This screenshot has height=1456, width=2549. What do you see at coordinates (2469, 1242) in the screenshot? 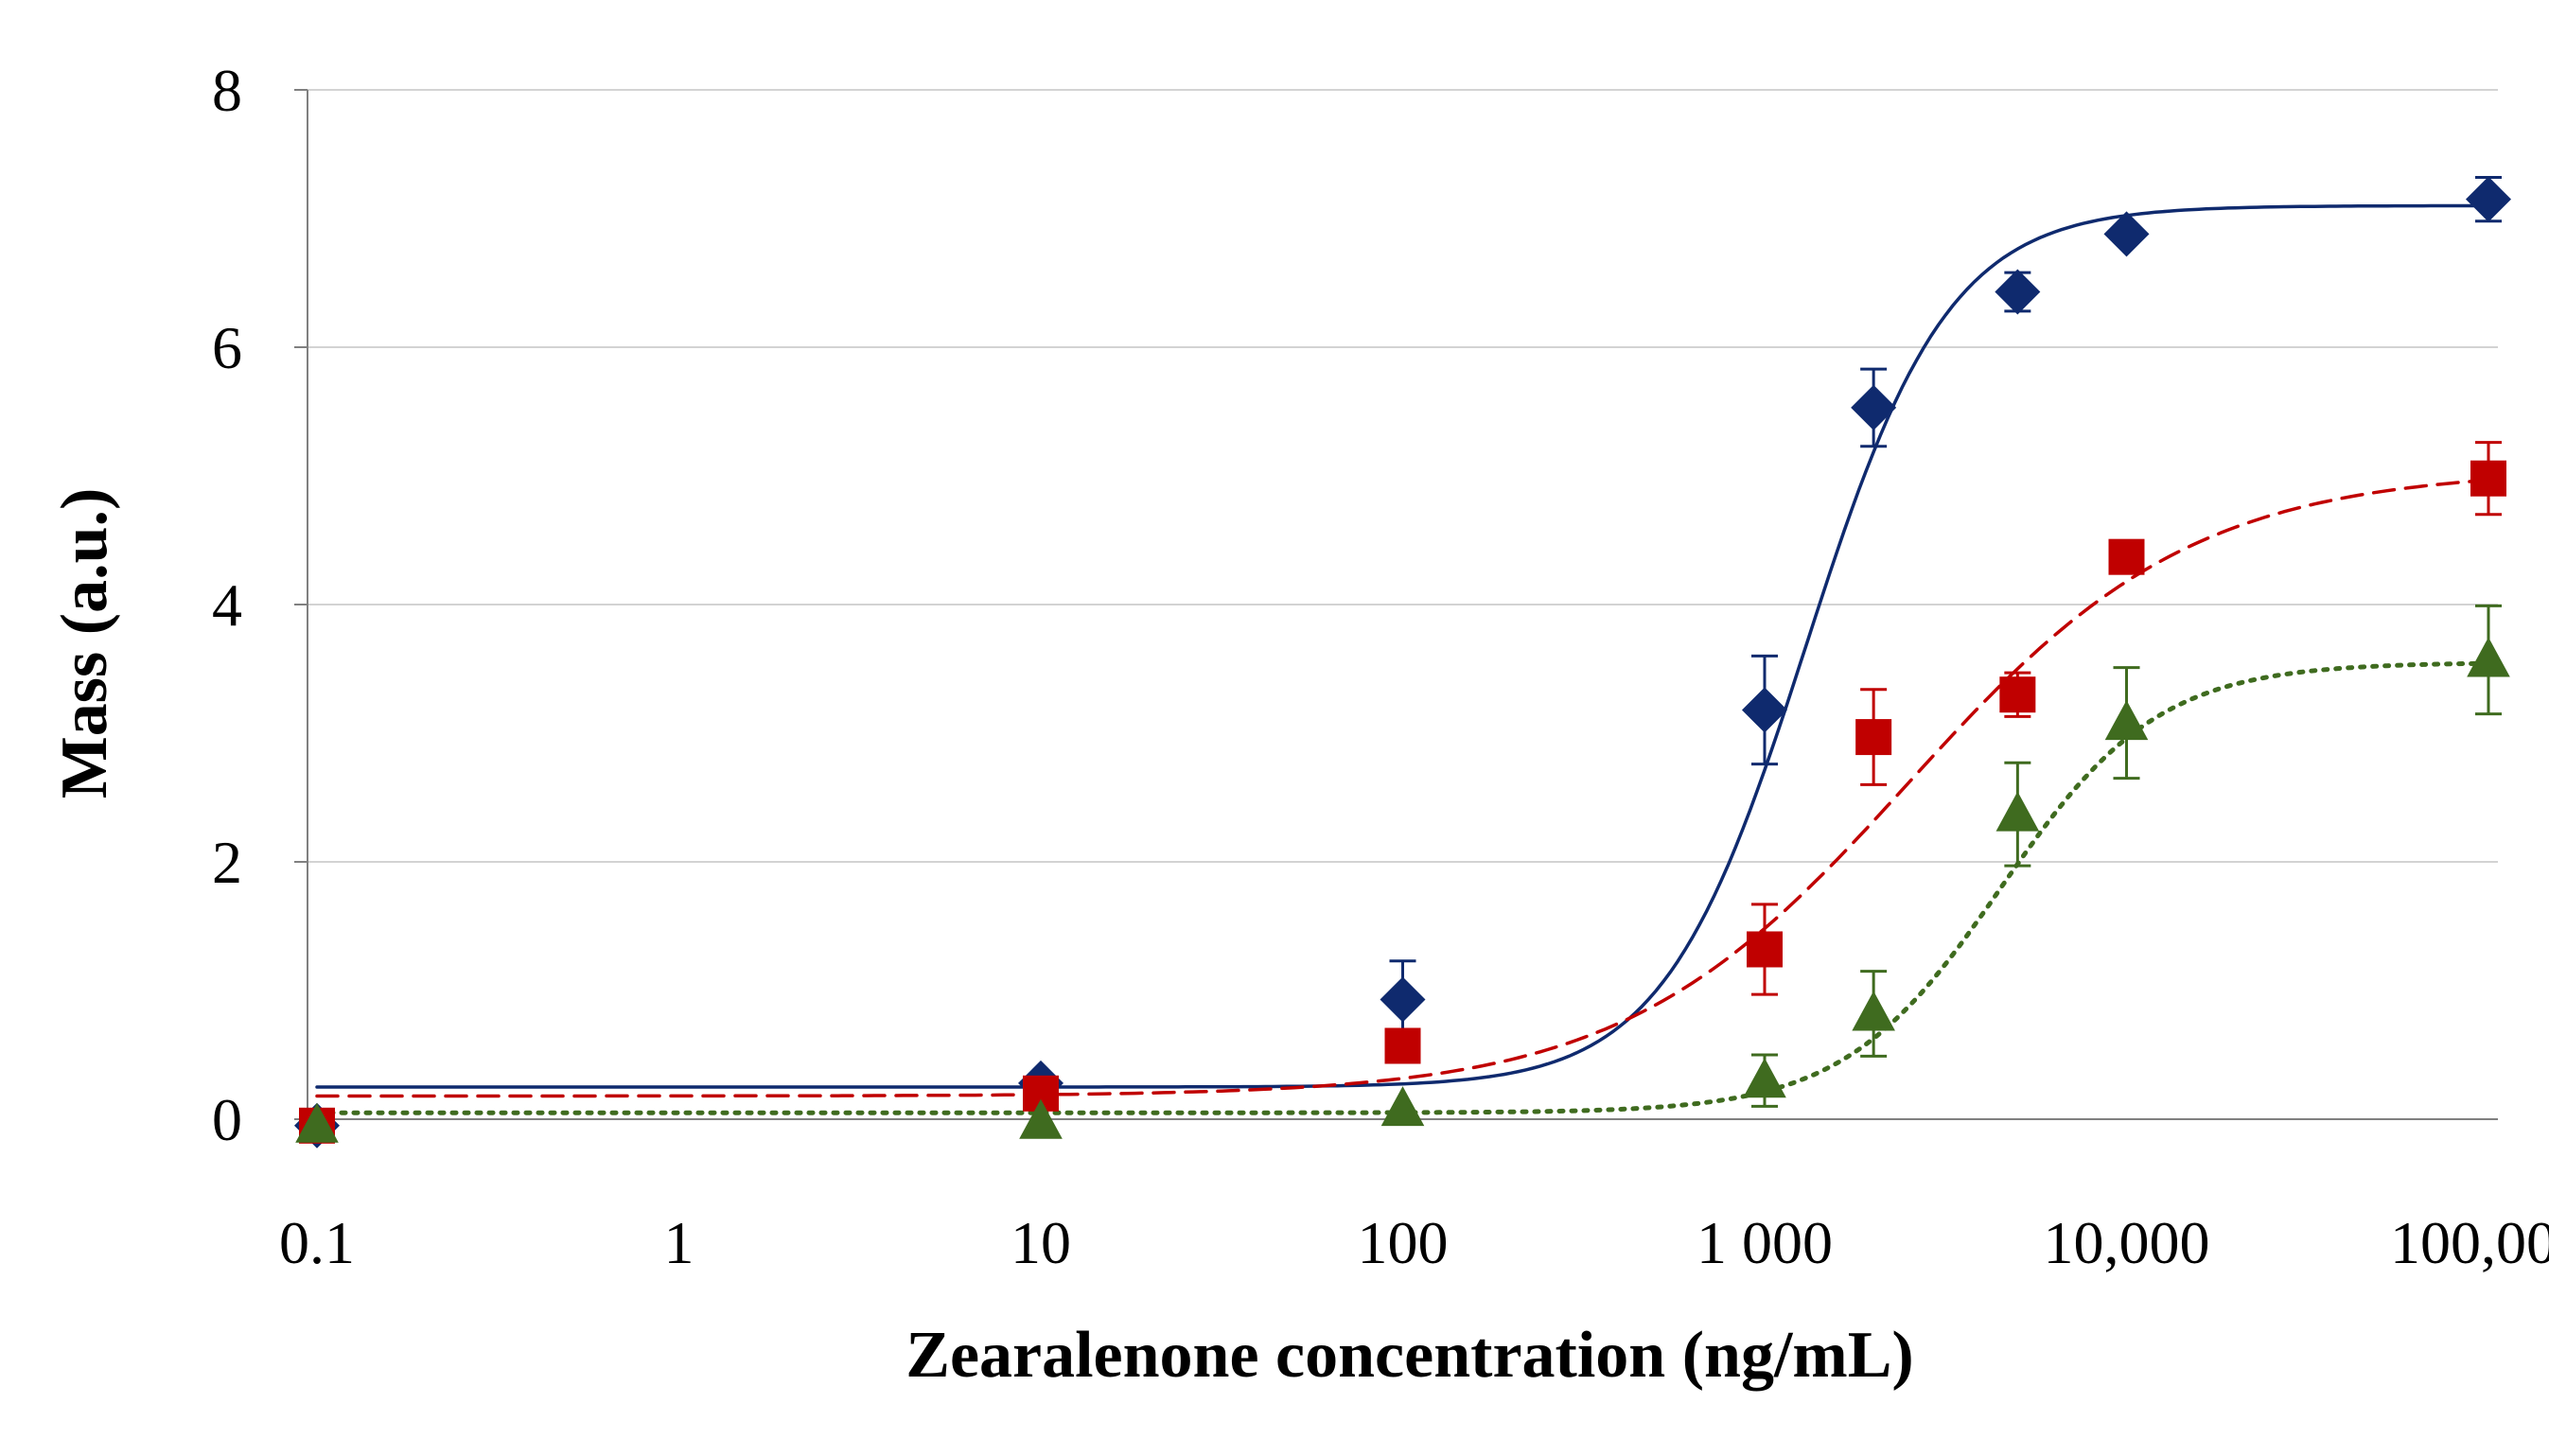
I see `x-tick-label: 100,000` at bounding box center [2469, 1242].